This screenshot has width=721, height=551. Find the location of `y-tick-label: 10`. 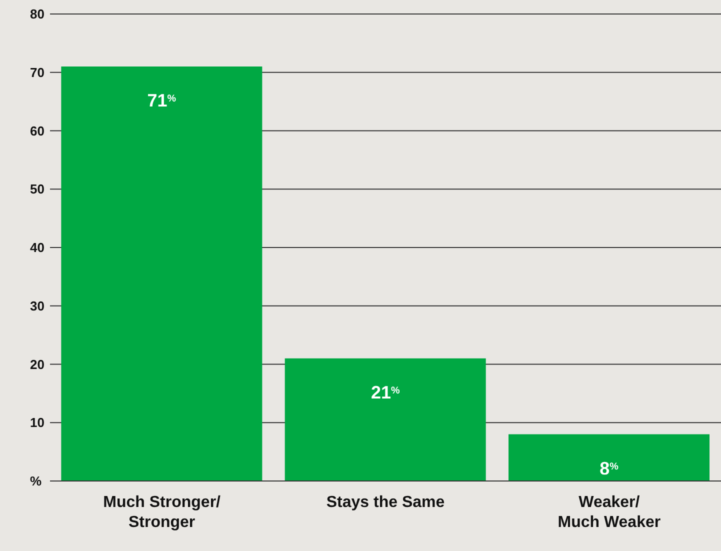

y-tick-label: 10 is located at coordinates (37, 422).